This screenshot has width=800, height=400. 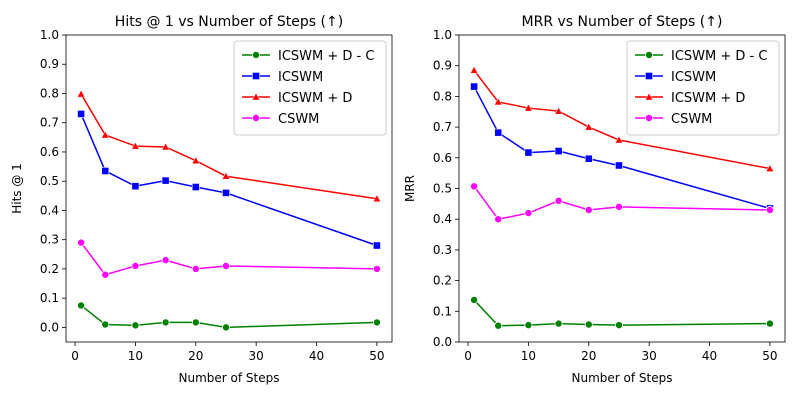 I want to click on series-icswm, so click(x=229, y=180).